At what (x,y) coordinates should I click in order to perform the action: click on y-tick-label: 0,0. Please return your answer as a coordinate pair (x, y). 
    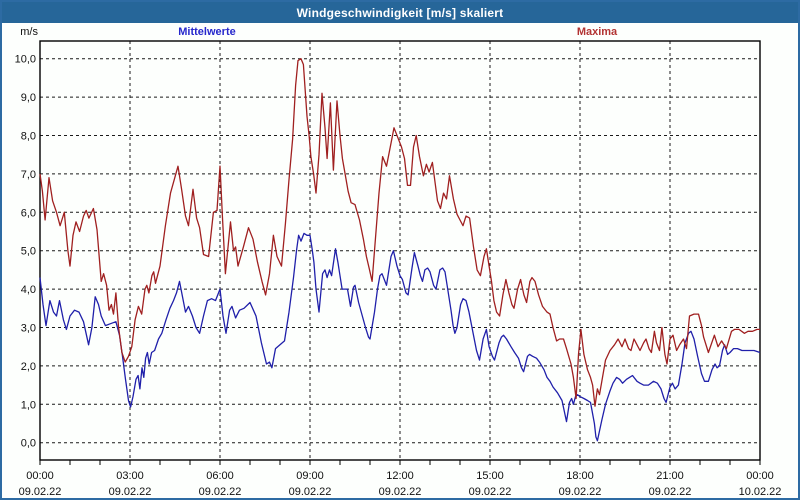
    Looking at the image, I should click on (28, 444).